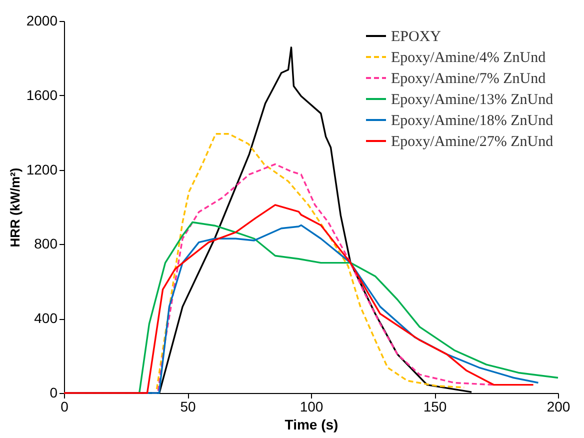  Describe the element at coordinates (312, 406) in the screenshot. I see `x-tick-label: 100` at that location.